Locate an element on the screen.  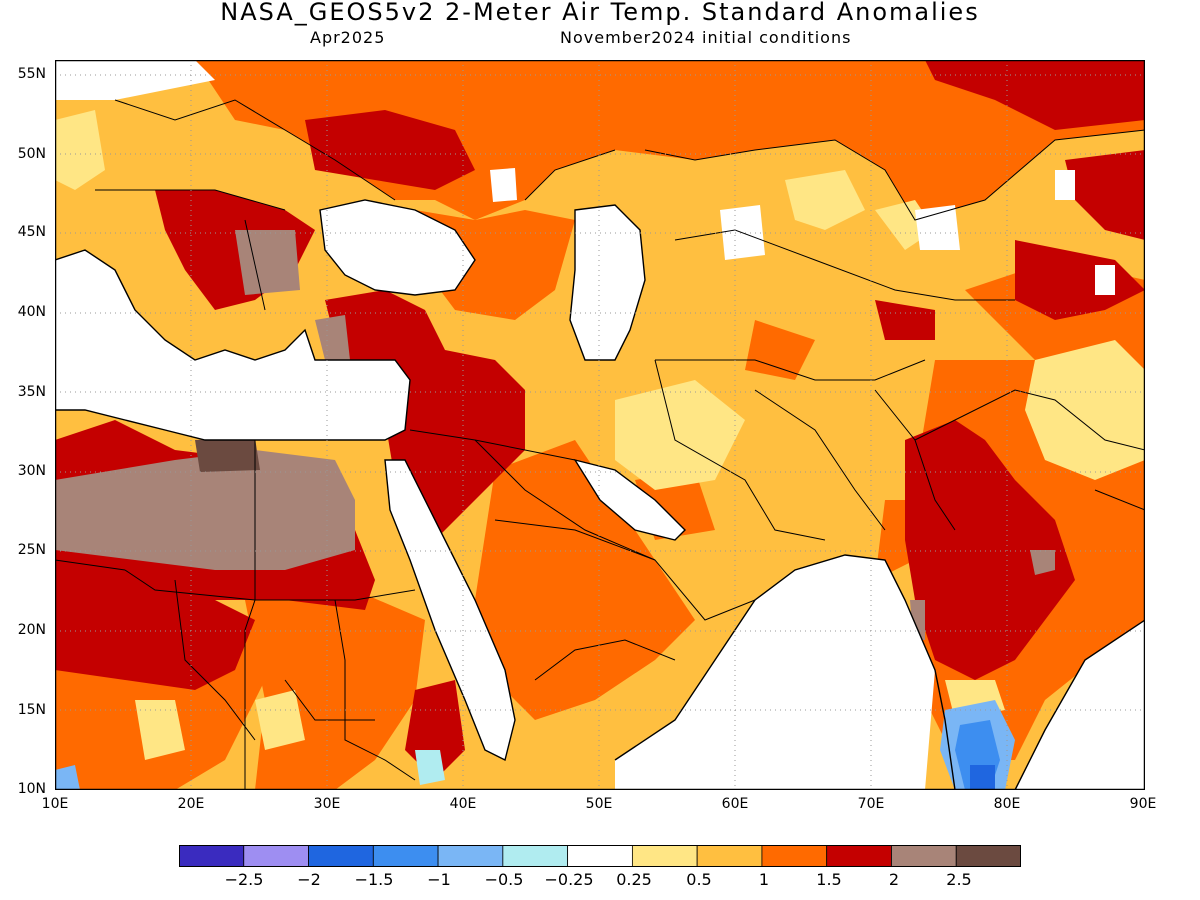
colorbar-label-neg2: −2 is located at coordinates (309, 879).